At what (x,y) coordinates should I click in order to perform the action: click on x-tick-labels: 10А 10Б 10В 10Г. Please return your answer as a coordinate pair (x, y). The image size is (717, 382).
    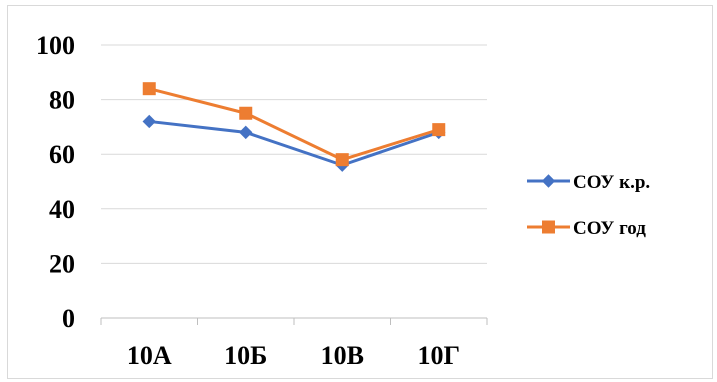
    Looking at the image, I should click on (293, 355).